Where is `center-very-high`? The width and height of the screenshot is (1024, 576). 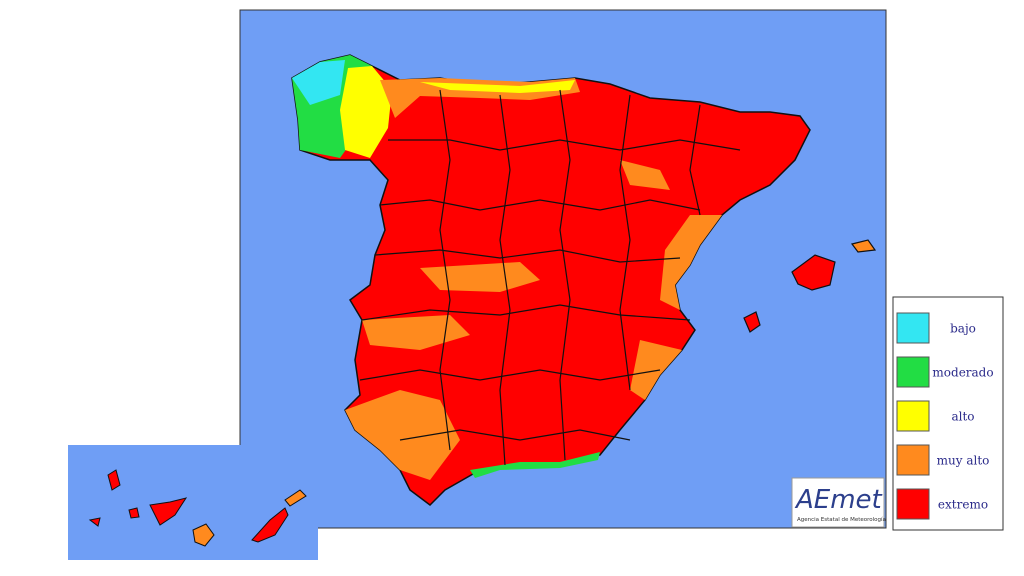
center-very-high is located at coordinates (480, 277).